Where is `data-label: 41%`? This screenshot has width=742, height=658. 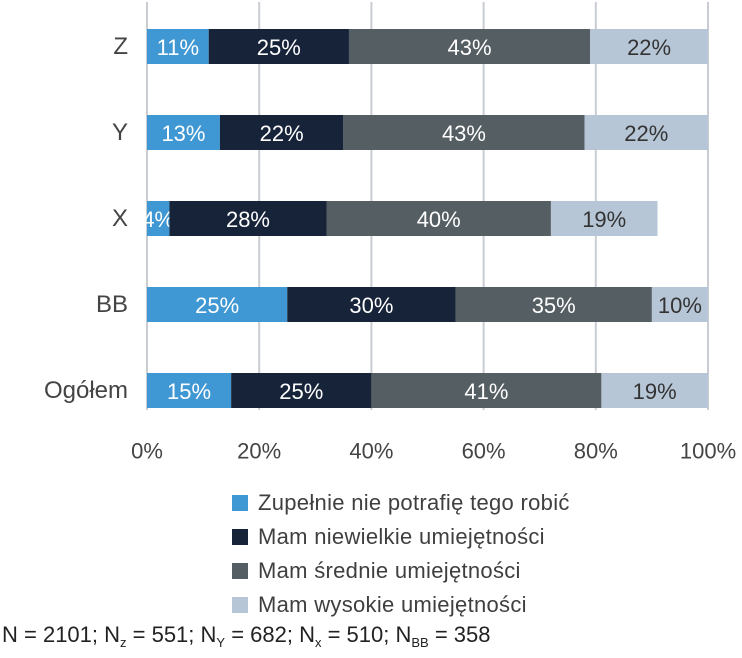 data-label: 41% is located at coordinates (486, 391).